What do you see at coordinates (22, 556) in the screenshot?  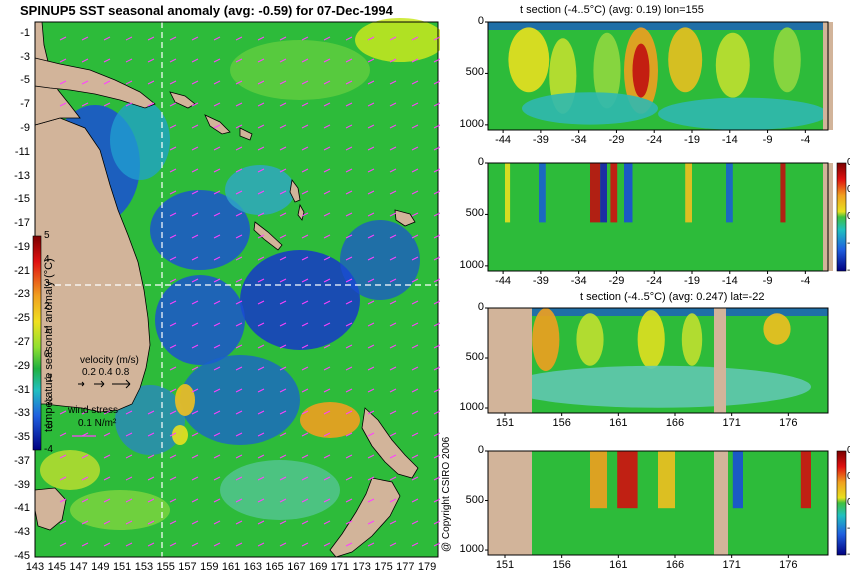 I see `map-y-tick-label: -45` at bounding box center [22, 556].